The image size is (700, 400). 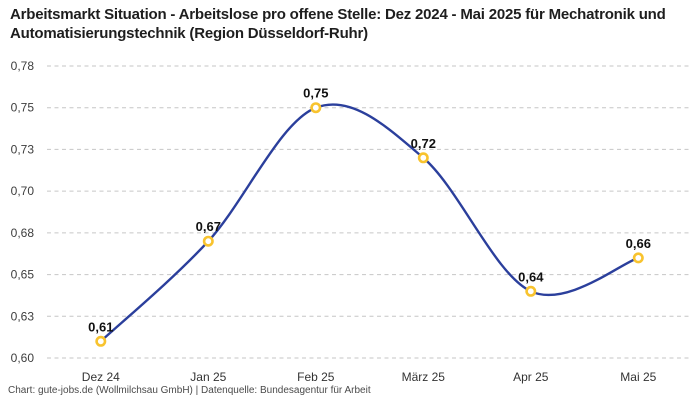 What do you see at coordinates (638, 243) in the screenshot?
I see `data-point-value-label: 0,66` at bounding box center [638, 243].